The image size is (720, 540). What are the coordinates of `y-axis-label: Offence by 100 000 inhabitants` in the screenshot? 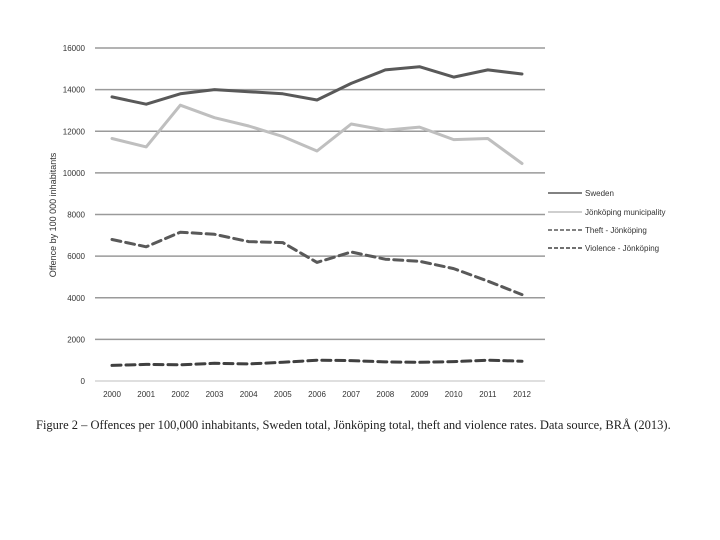 It's located at (53, 214).